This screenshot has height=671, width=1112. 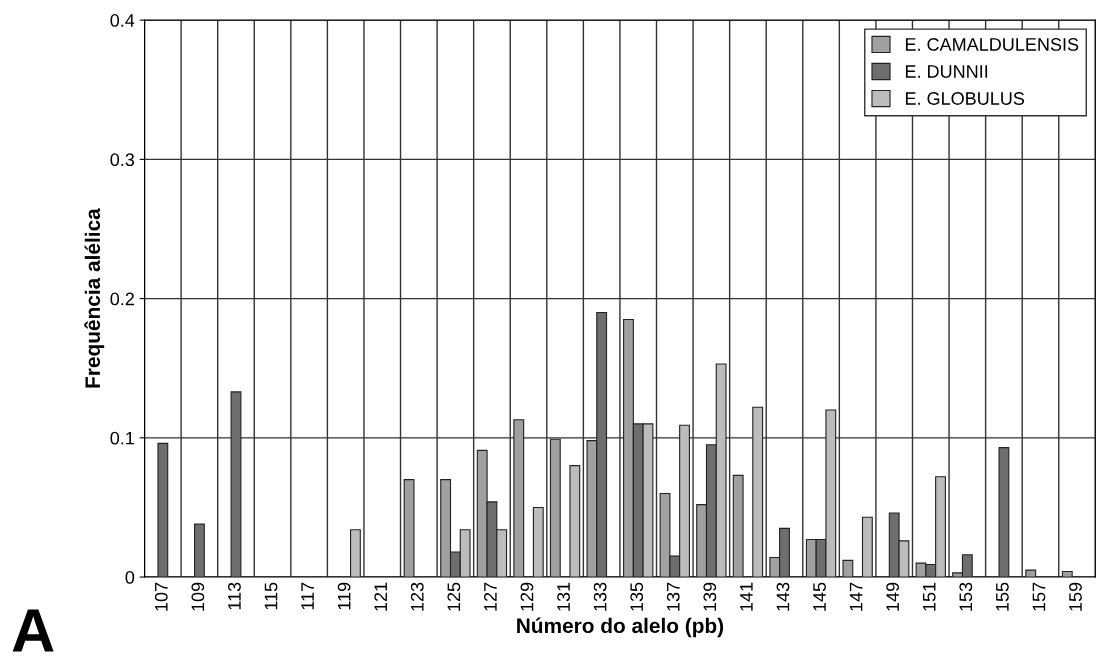 I want to click on x-tick-label: 117, so click(x=307, y=596).